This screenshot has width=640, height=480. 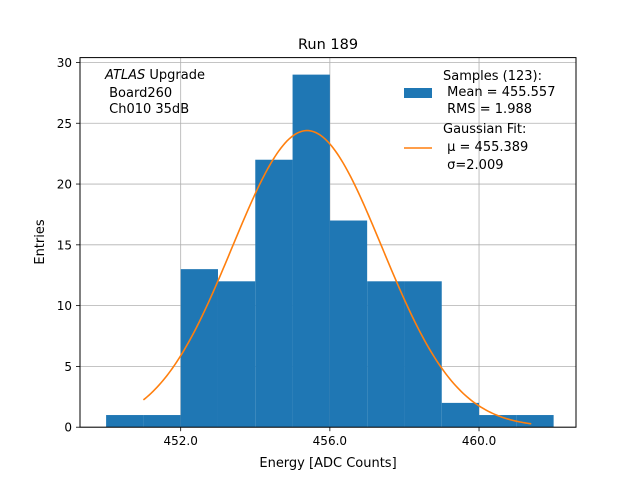 I want to click on run-annotation: ATLAS Upgrade Board260 Ch010 35dB, so click(x=154, y=92).